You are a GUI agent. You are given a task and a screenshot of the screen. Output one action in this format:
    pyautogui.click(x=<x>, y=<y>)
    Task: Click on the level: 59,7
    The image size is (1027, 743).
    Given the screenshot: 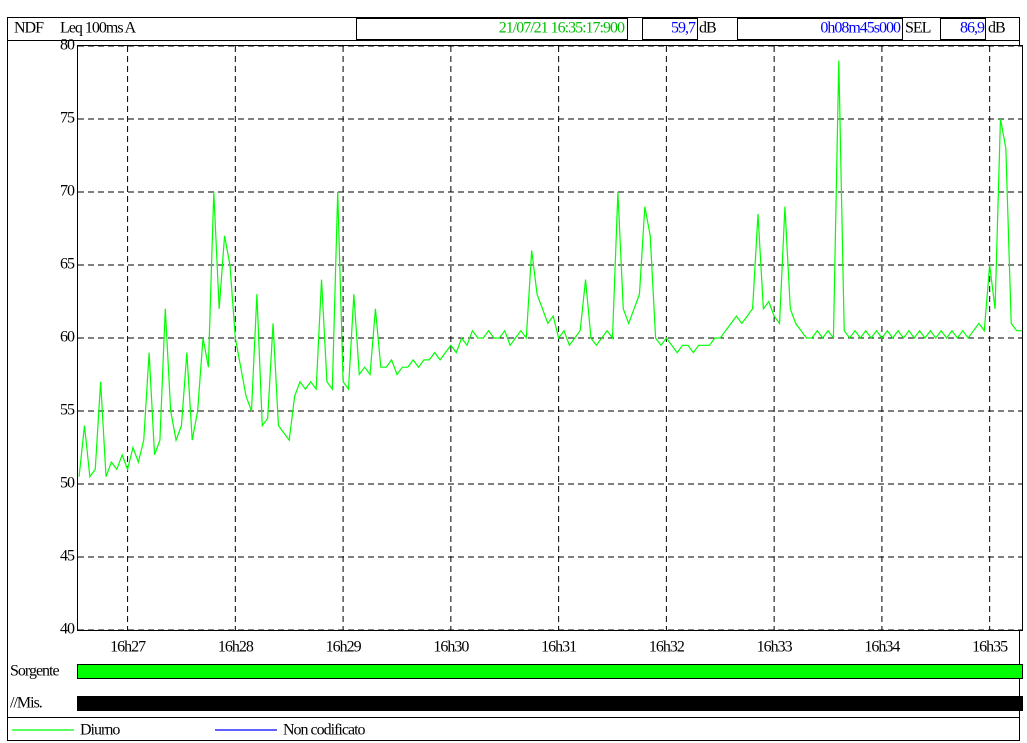 What is the action you would take?
    pyautogui.click(x=683, y=28)
    